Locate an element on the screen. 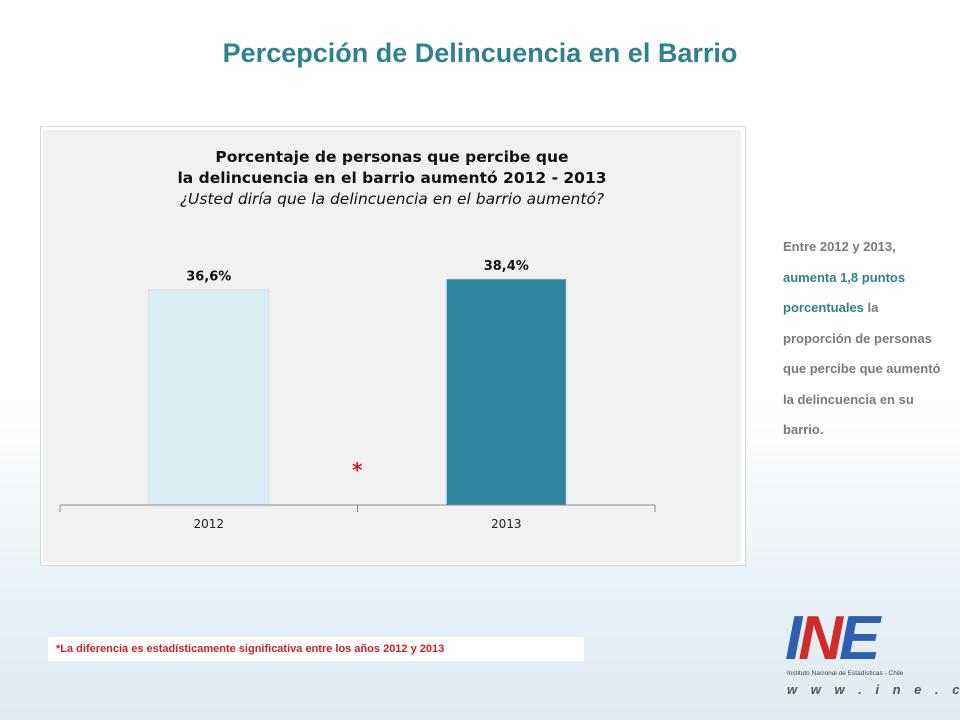 Image resolution: width=960 pixels, height=720 pixels. logo-url: w w w . i n e . c l is located at coordinates (873, 689).